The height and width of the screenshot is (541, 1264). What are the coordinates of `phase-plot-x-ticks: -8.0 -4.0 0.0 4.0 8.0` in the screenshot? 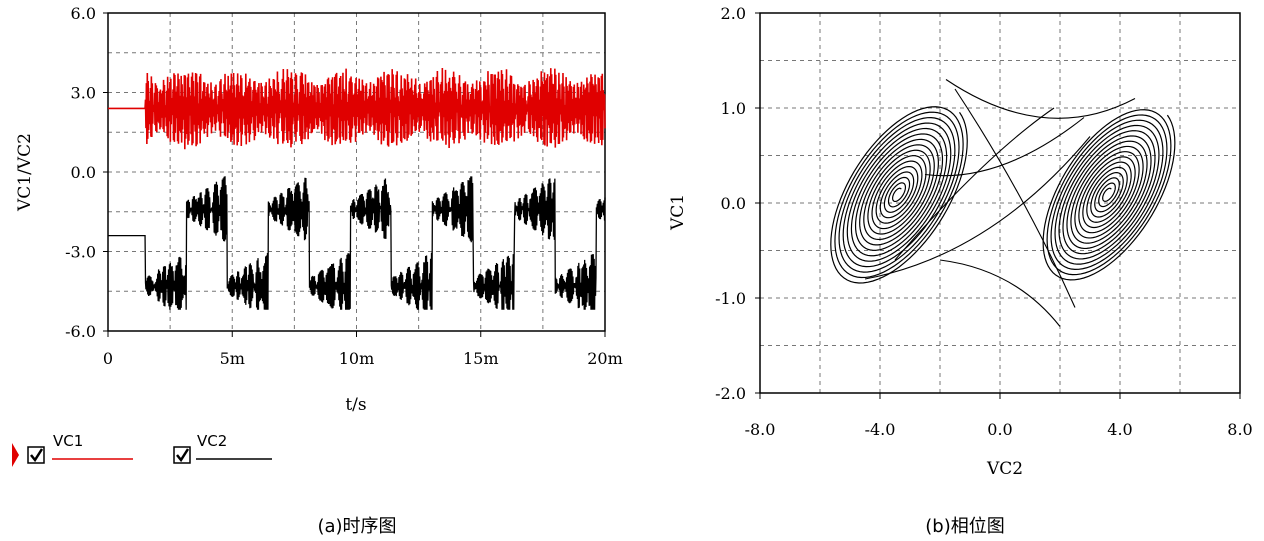 It's located at (999, 416).